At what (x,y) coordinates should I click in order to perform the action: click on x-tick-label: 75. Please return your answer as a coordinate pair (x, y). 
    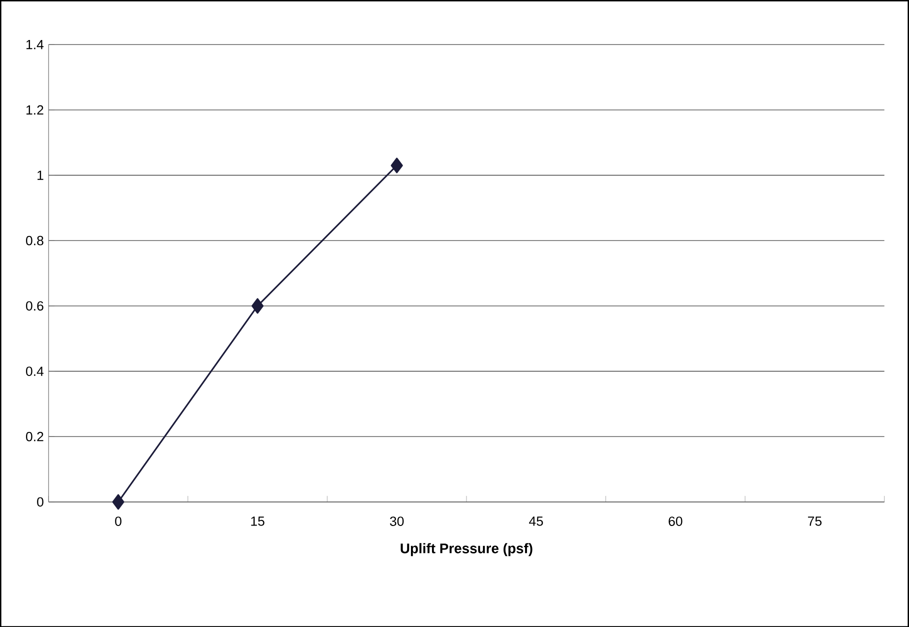
    Looking at the image, I should click on (815, 521).